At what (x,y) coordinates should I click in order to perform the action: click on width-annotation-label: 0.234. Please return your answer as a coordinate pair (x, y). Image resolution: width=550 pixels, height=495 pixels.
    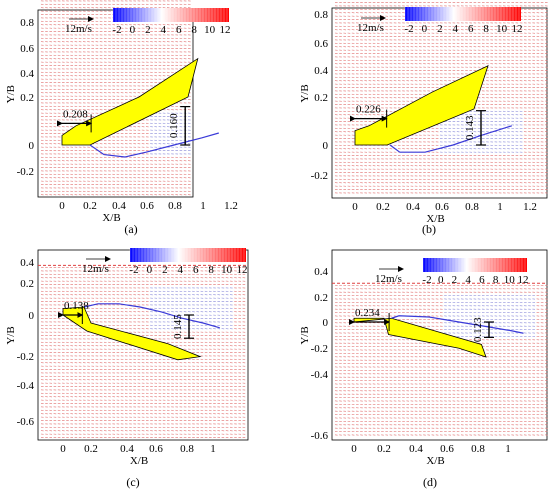
    Looking at the image, I should click on (367, 313).